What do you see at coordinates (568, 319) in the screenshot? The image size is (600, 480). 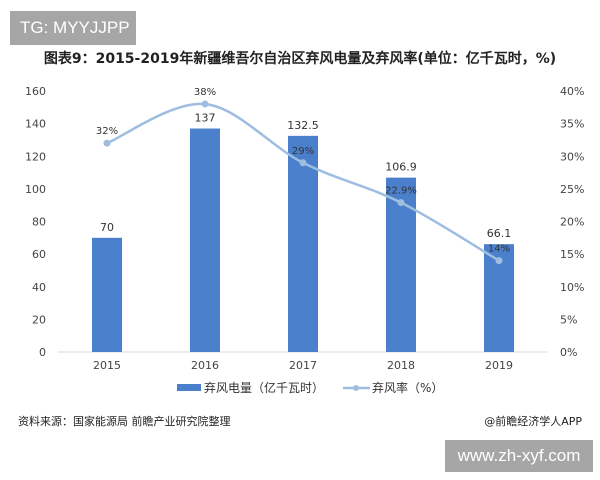 I see `right-tick-label: 5%` at bounding box center [568, 319].